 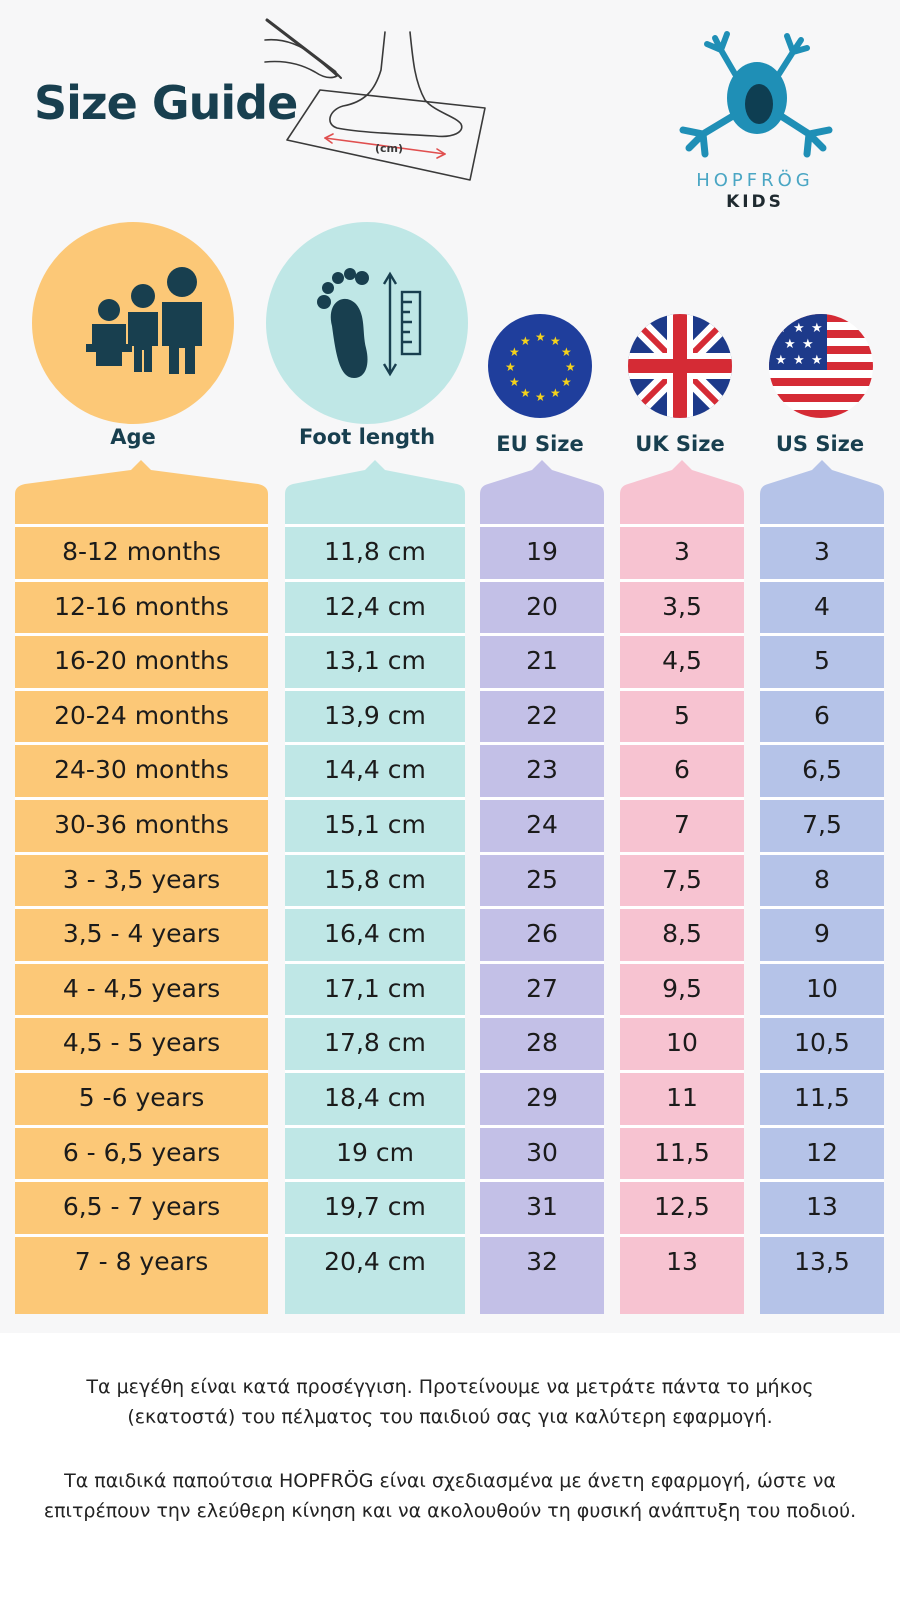 What do you see at coordinates (822, 1041) in the screenshot?
I see `us-cell: 10,5` at bounding box center [822, 1041].